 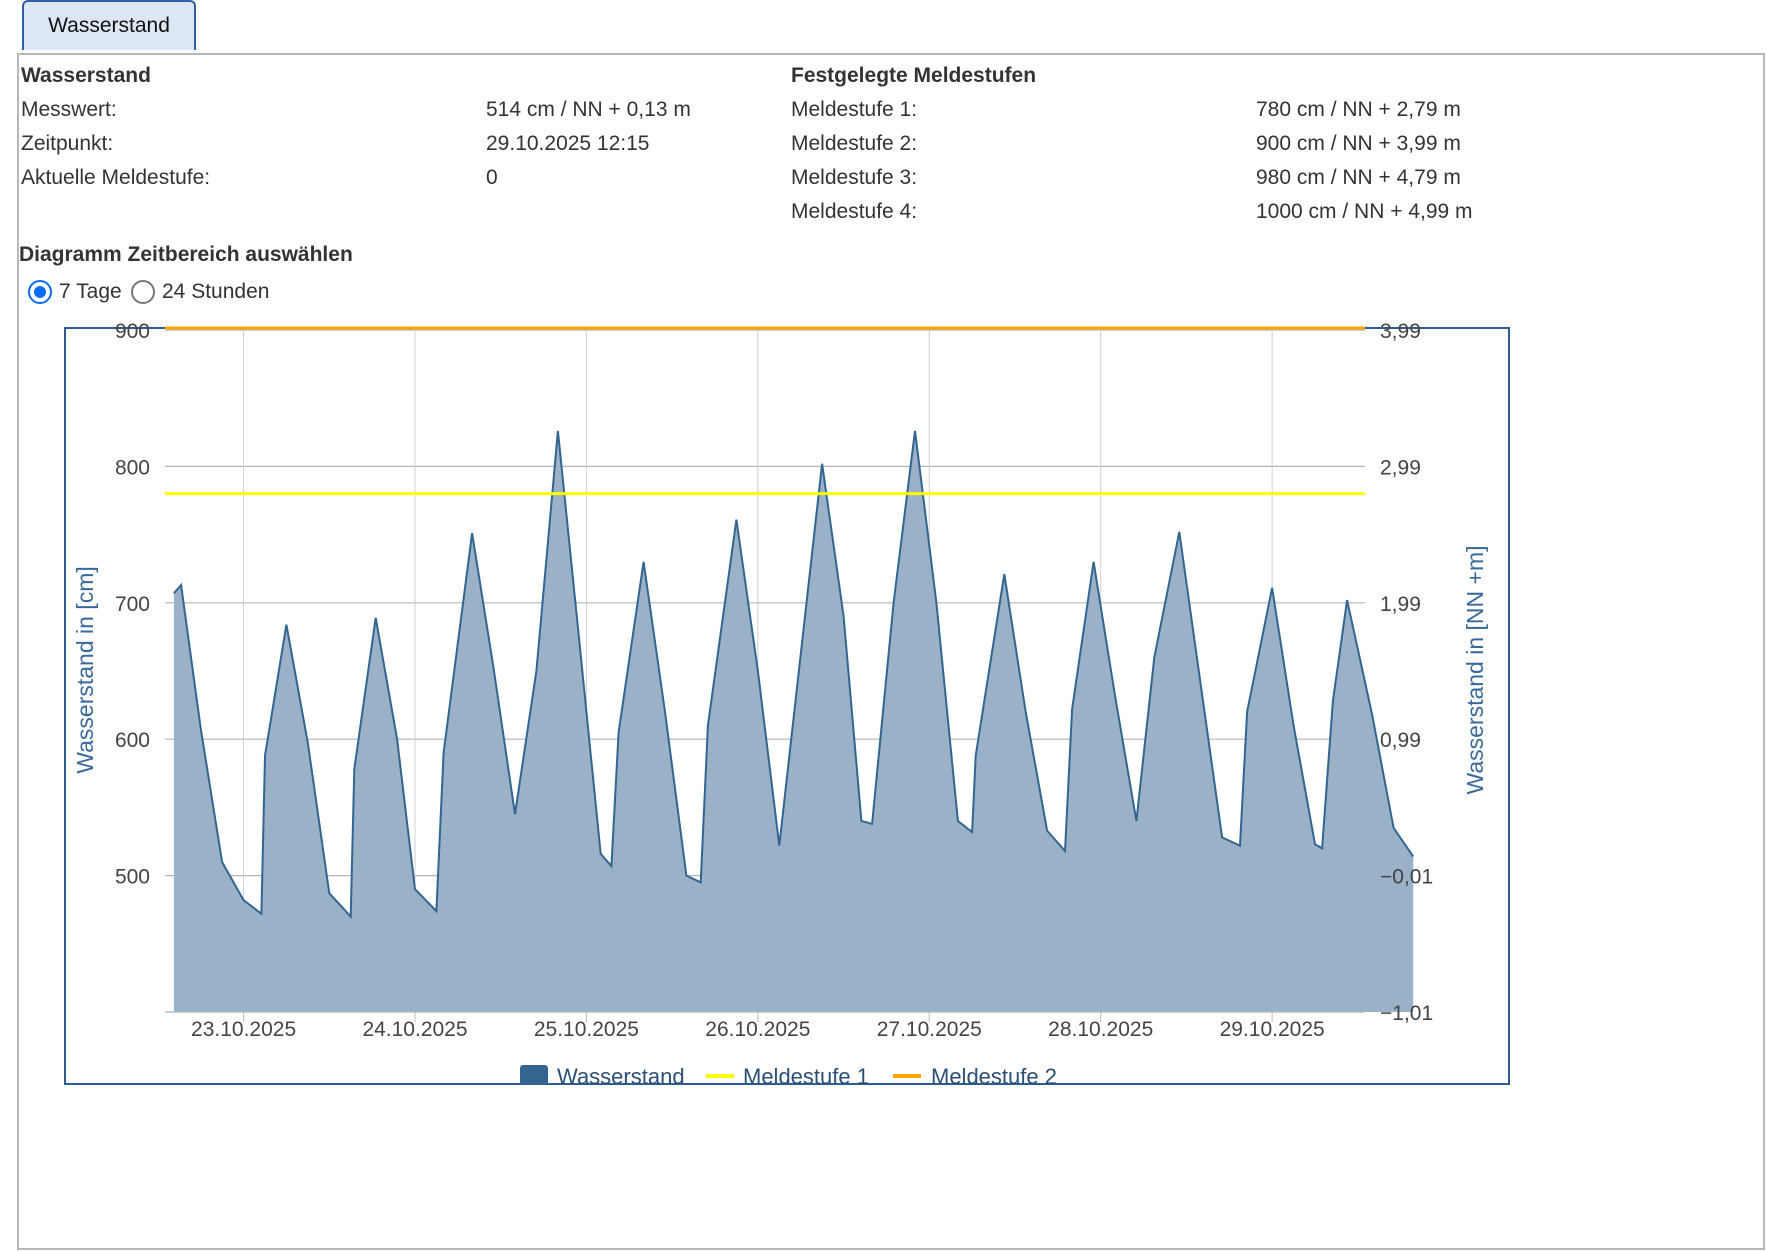 I want to click on info-heading: Wasserstand, so click(x=86, y=75).